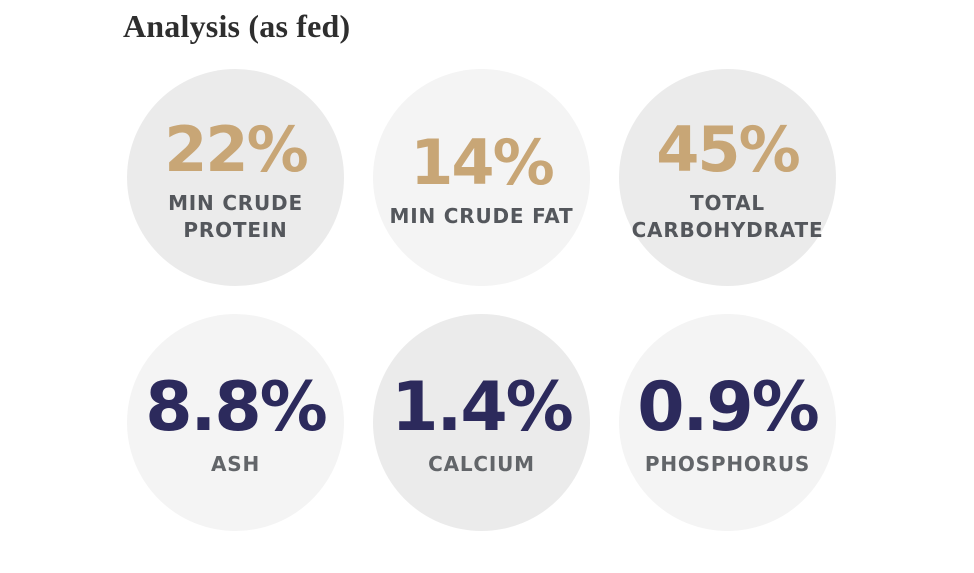 The image size is (974, 573). I want to click on stat-value-ash: 8.8%, so click(236, 408).